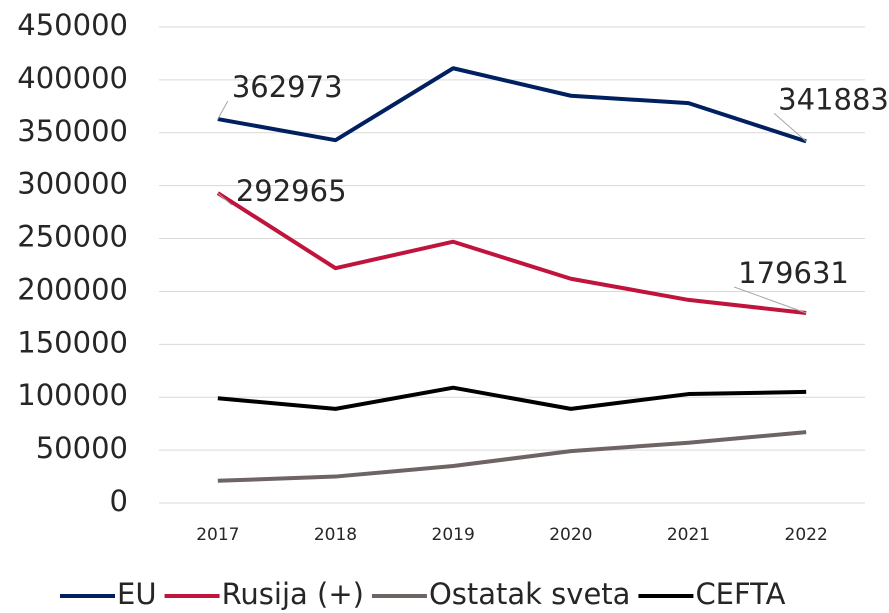 This screenshot has height=613, width=889. I want to click on y-tick-label: 250000, so click(72, 237).